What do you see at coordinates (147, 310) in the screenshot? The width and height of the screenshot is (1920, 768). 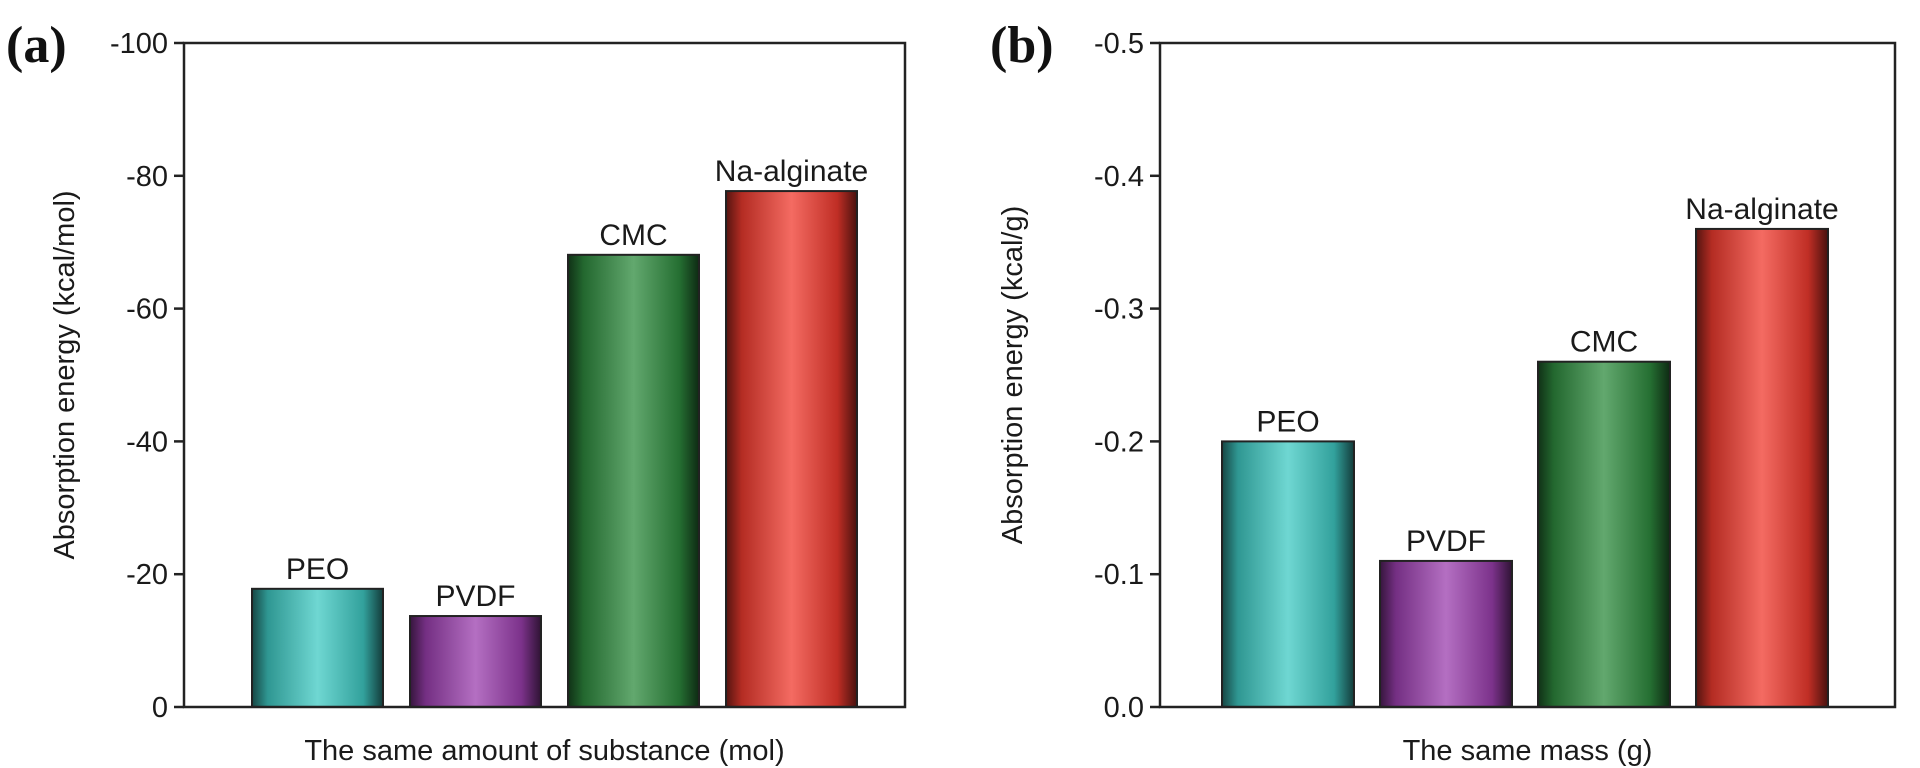 I see `y-tick-label: -60` at bounding box center [147, 310].